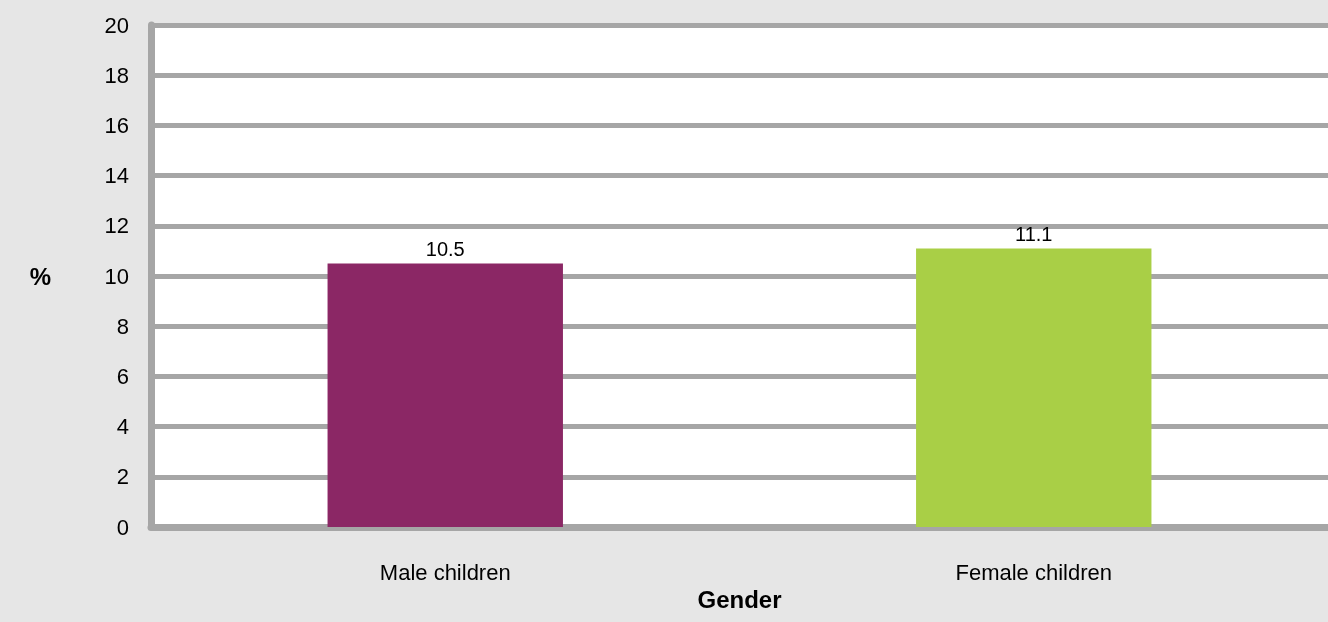 Image resolution: width=1328 pixels, height=622 pixels. I want to click on y-tick-label: 8, so click(122, 326).